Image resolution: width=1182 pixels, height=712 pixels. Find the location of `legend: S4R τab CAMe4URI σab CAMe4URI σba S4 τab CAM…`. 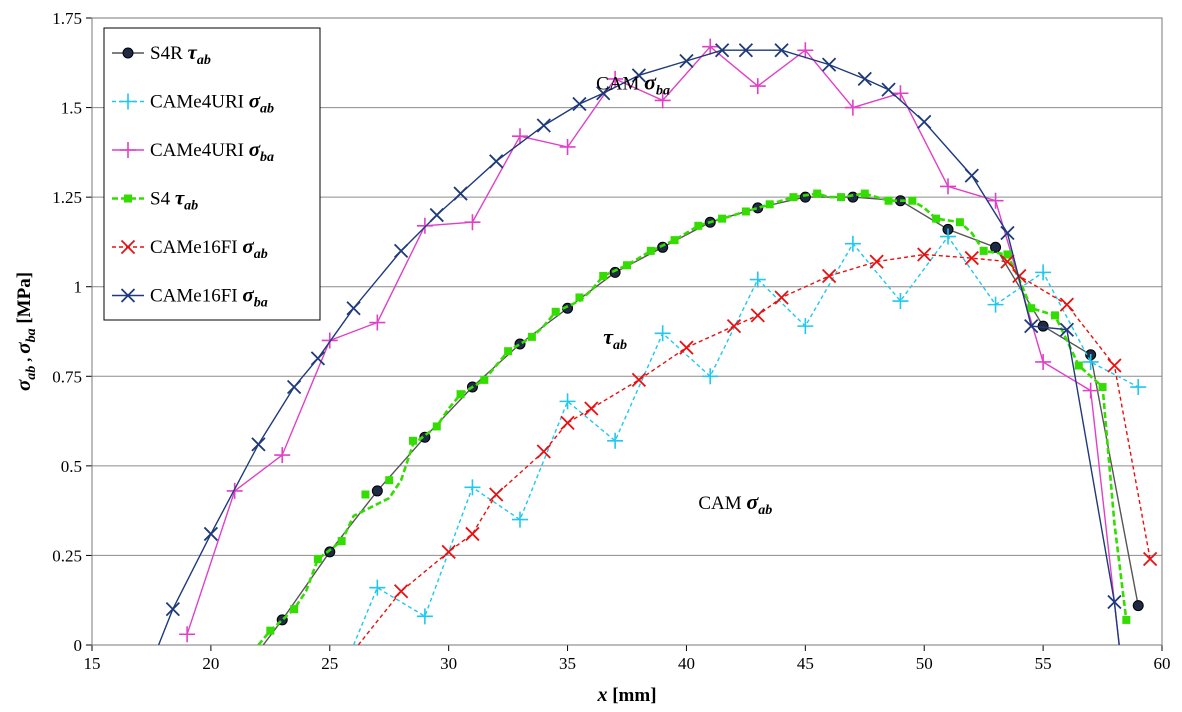

legend: S4R τab CAMe4URI σab CAMe4URI σba S4 τab CAM… is located at coordinates (212, 174).